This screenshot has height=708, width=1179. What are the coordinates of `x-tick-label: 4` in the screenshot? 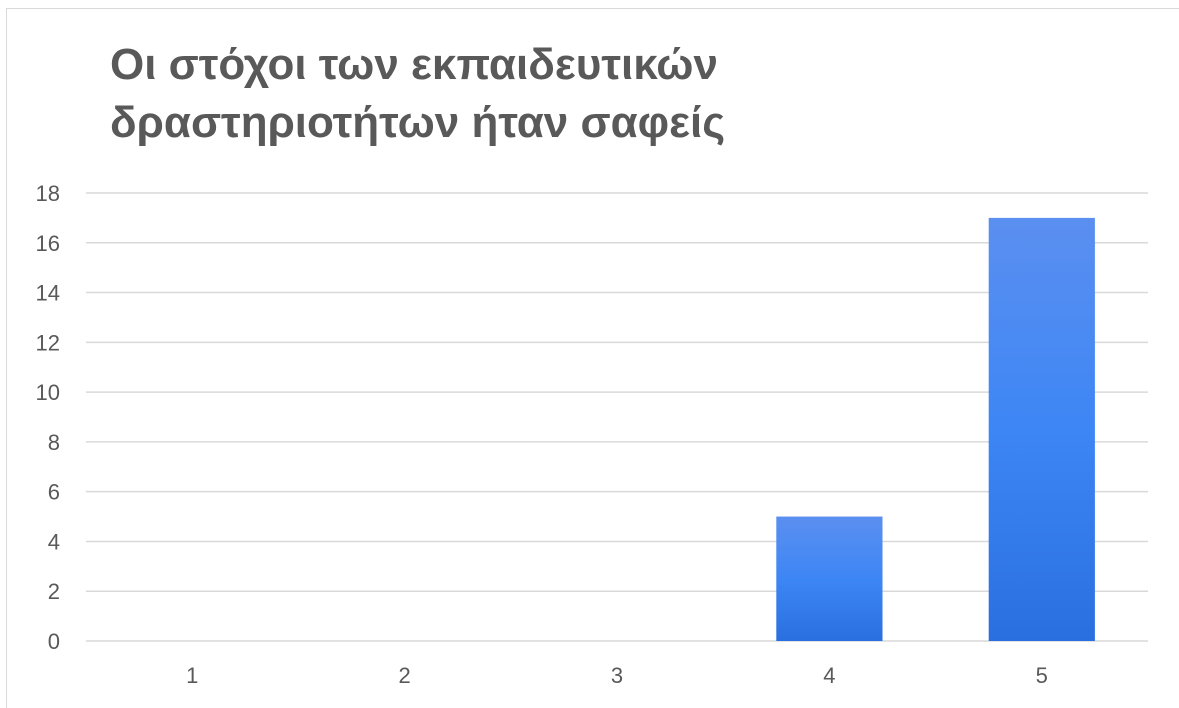 It's located at (829, 675).